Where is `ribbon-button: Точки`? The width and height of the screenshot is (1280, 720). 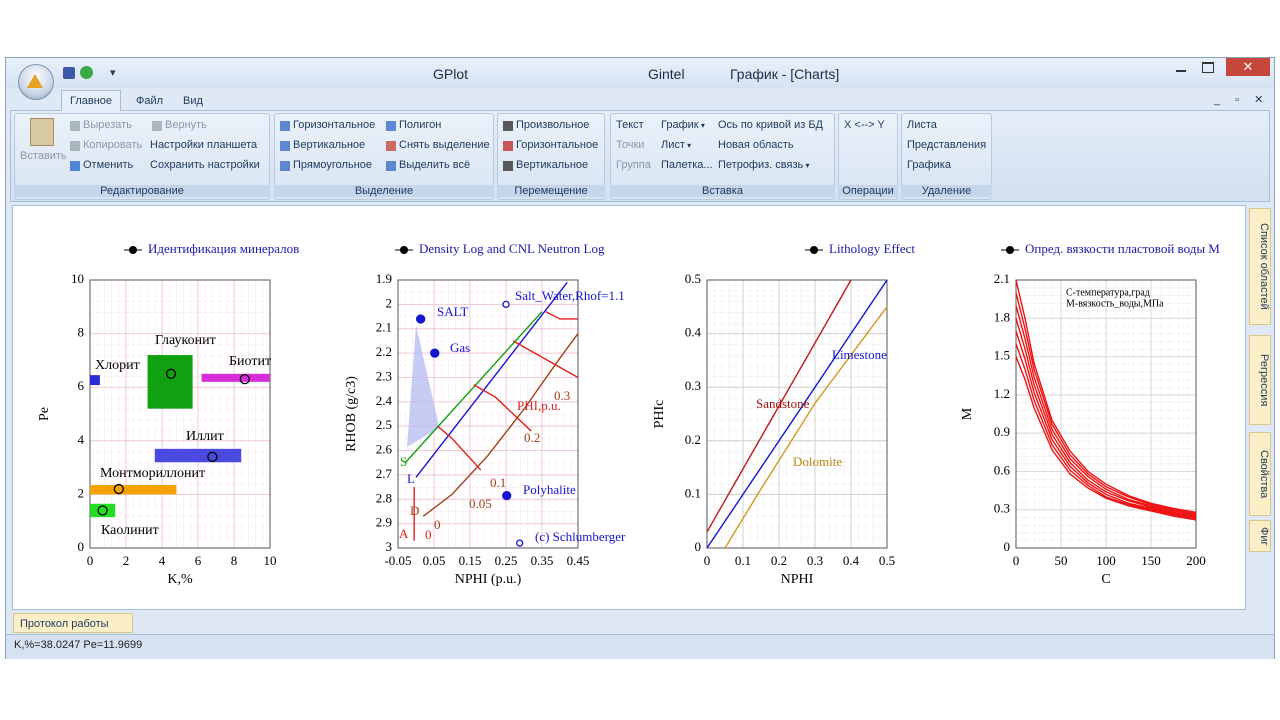 ribbon-button: Точки is located at coordinates (630, 145).